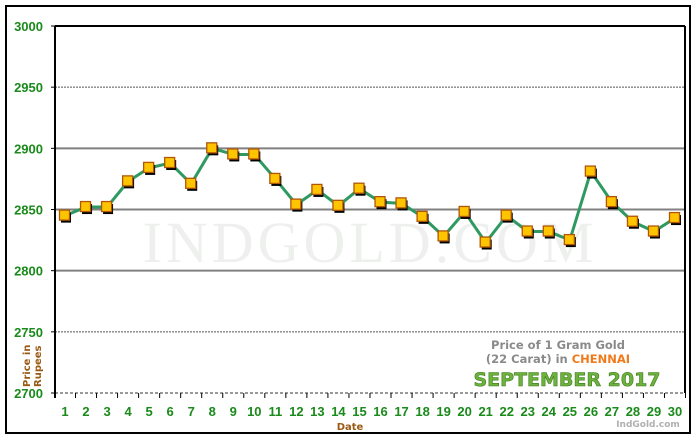 This screenshot has width=700, height=440. What do you see at coordinates (380, 411) in the screenshot?
I see `x-tick-label: 16` at bounding box center [380, 411].